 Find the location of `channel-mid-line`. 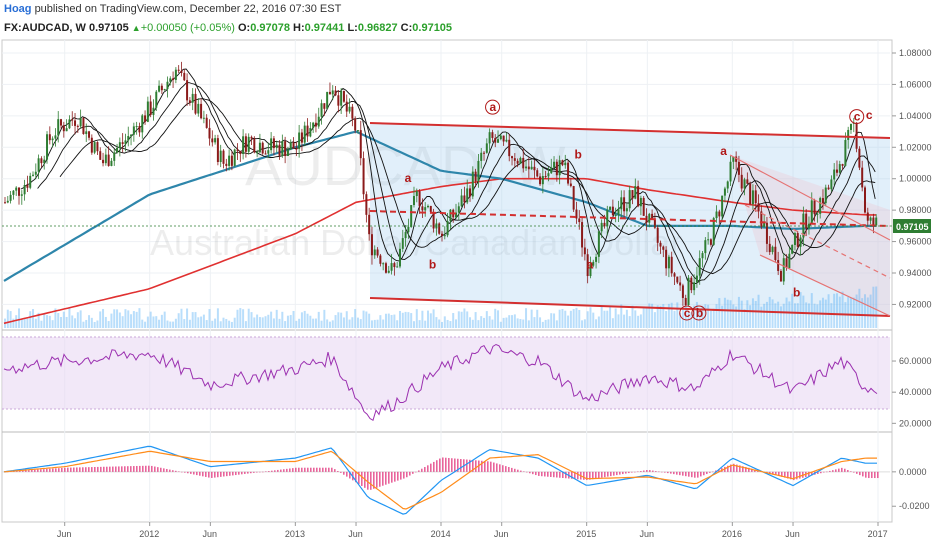

channel-mid-line is located at coordinates (630, 218).